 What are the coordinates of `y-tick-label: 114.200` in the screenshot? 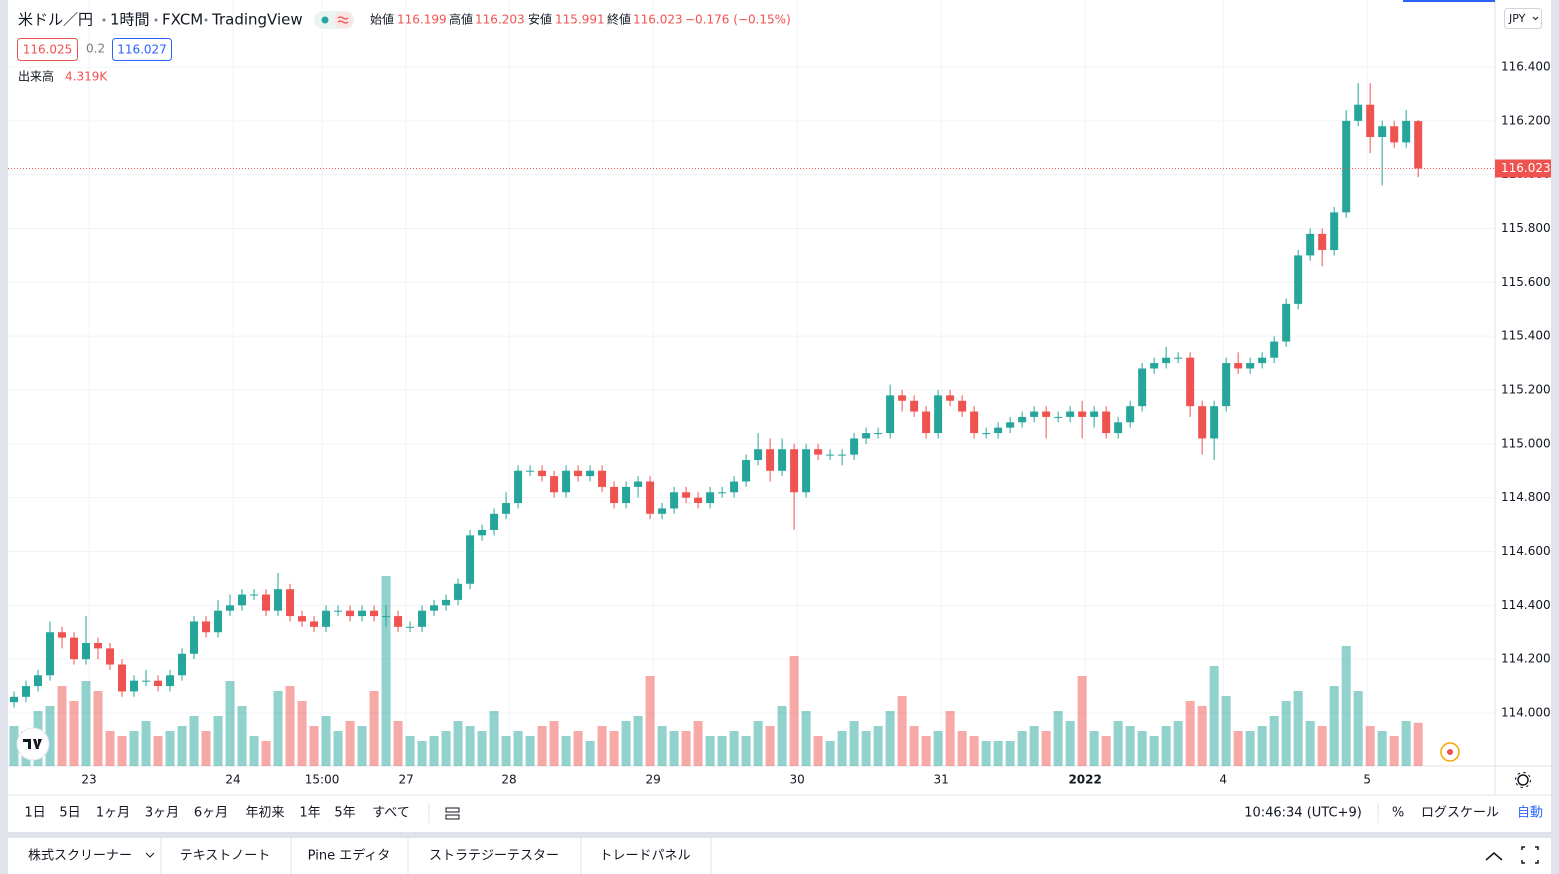 It's located at (1526, 659).